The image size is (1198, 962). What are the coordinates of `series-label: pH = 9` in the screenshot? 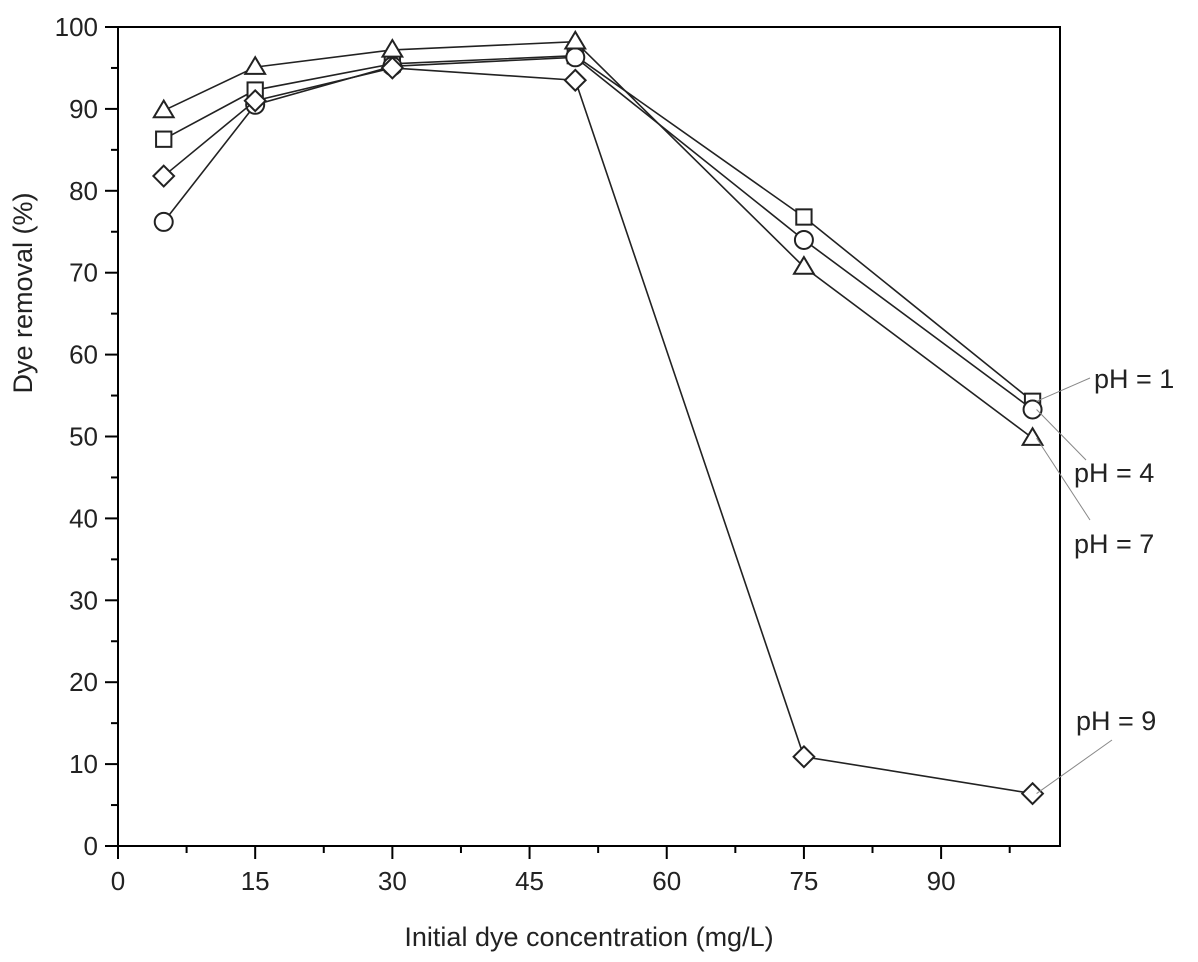 It's located at (1116, 721).